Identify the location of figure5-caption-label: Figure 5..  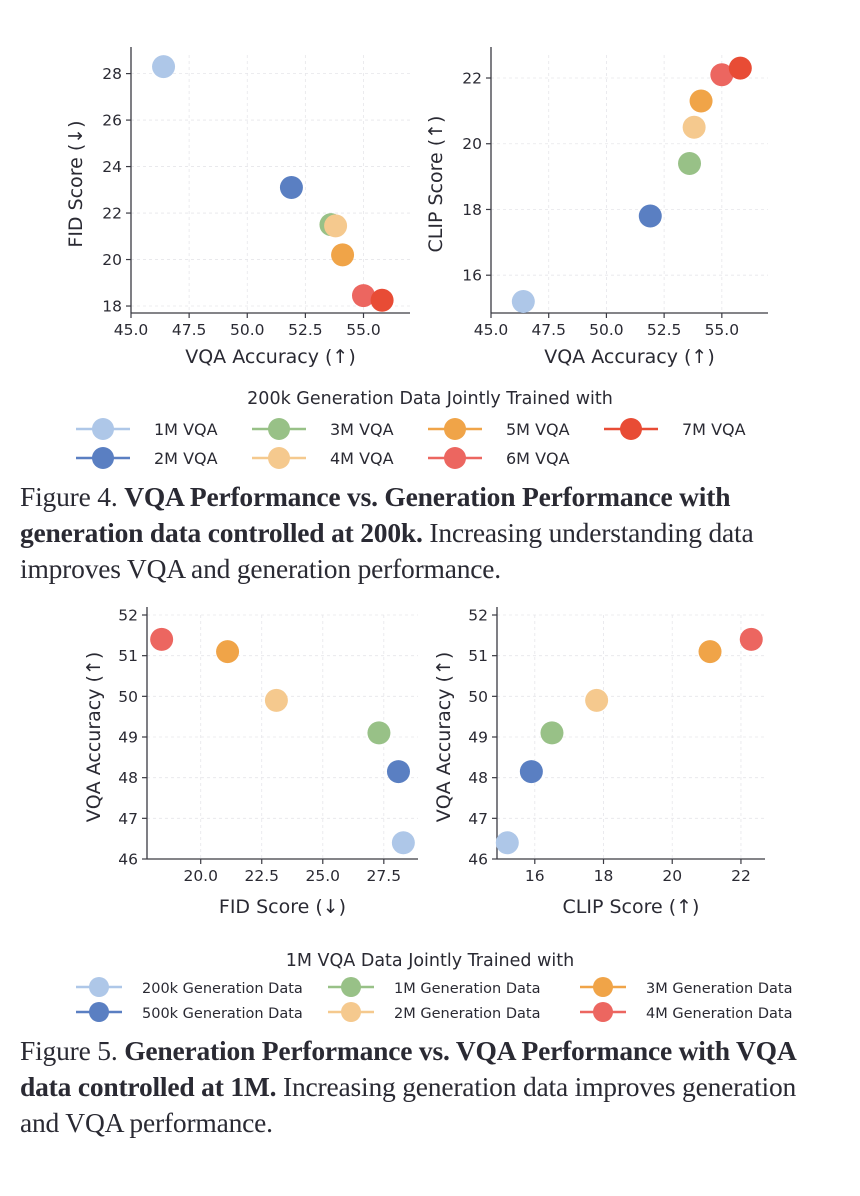
(69, 1050).